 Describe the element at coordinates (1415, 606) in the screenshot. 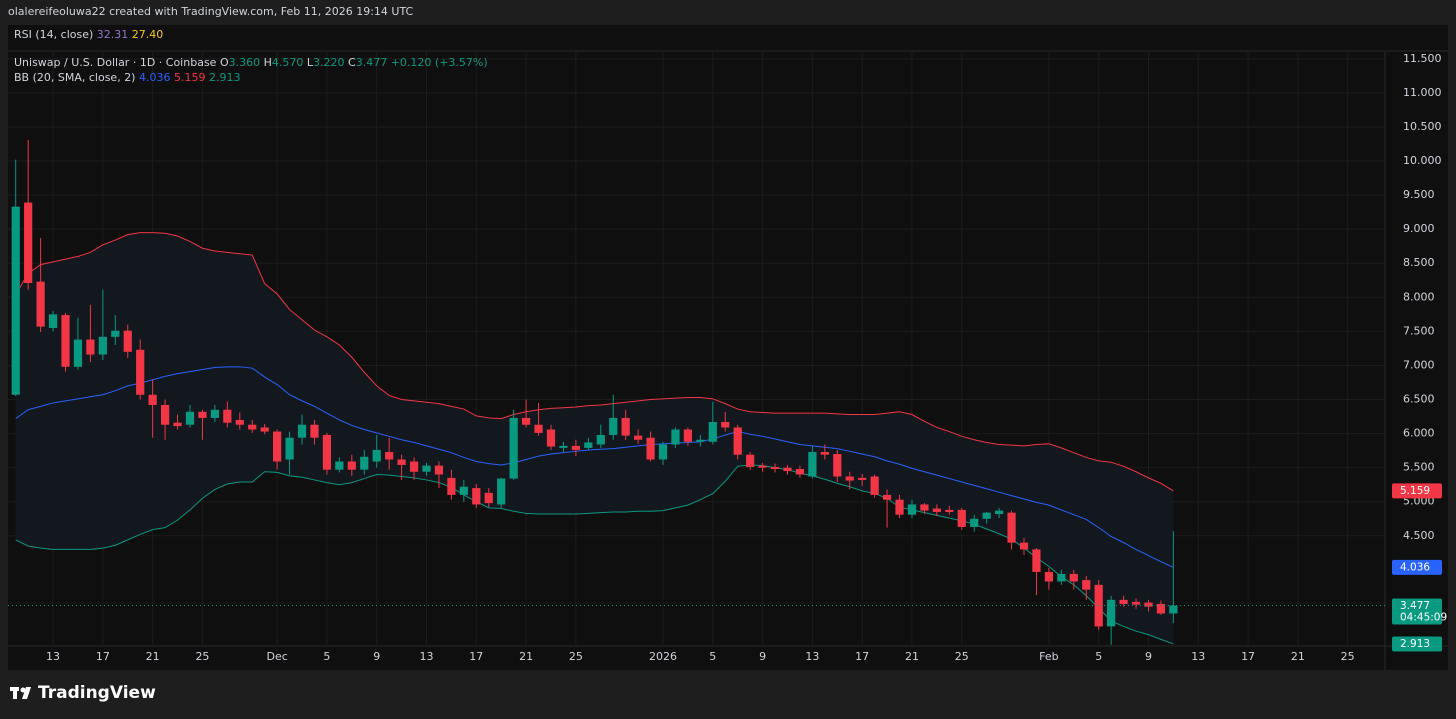

I see `last-price-label: 3.477` at that location.